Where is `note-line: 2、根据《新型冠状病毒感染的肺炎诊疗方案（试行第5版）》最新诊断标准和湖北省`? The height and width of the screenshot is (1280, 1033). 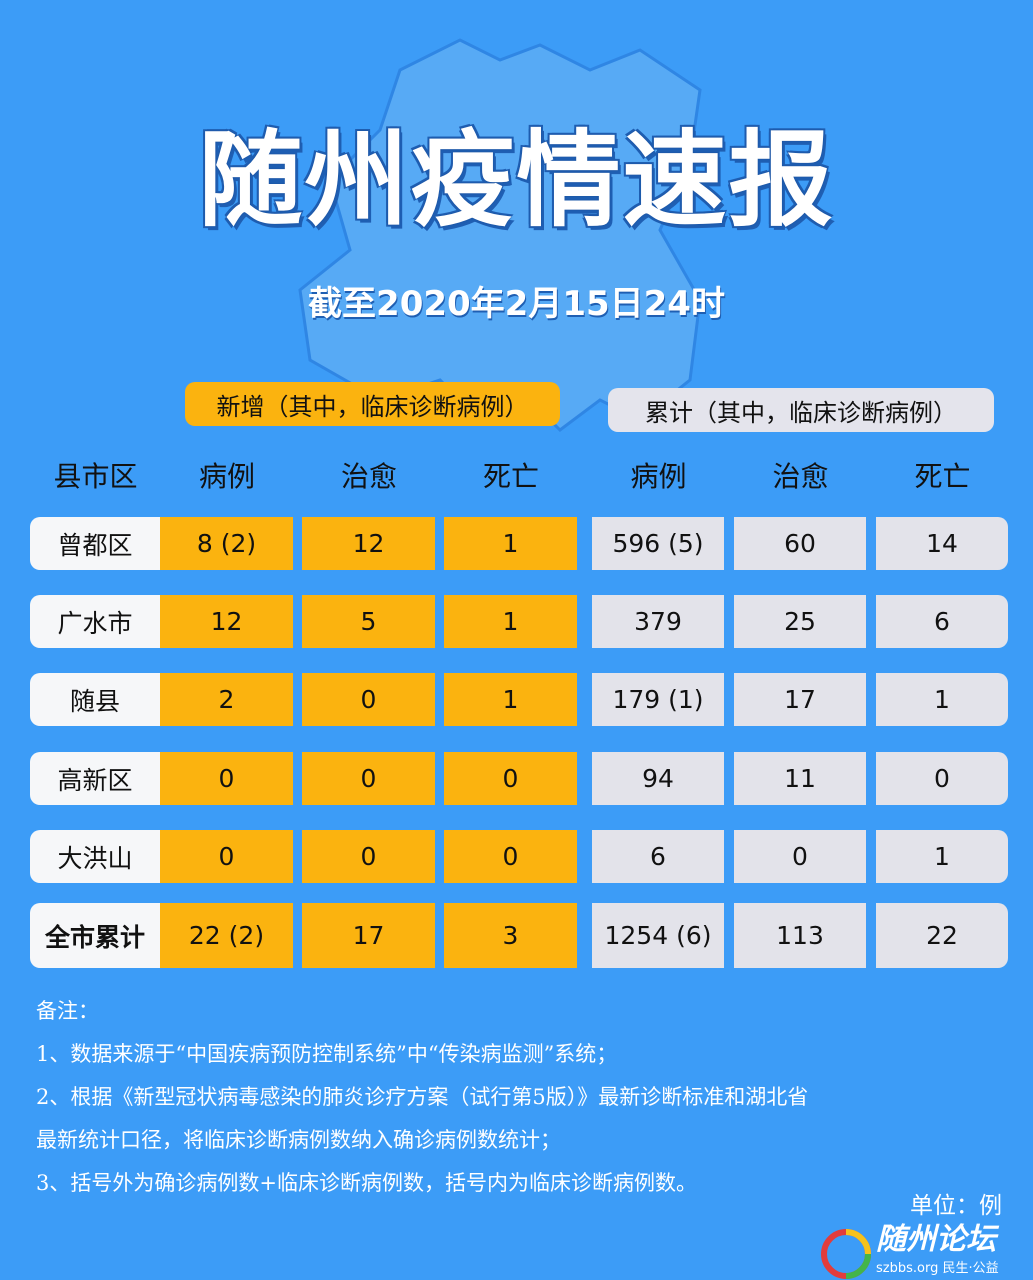 note-line: 2、根据《新型冠状病毒感染的肺炎诊疗方案（试行第5版）》最新诊断标准和湖北省 is located at coordinates (422, 1097).